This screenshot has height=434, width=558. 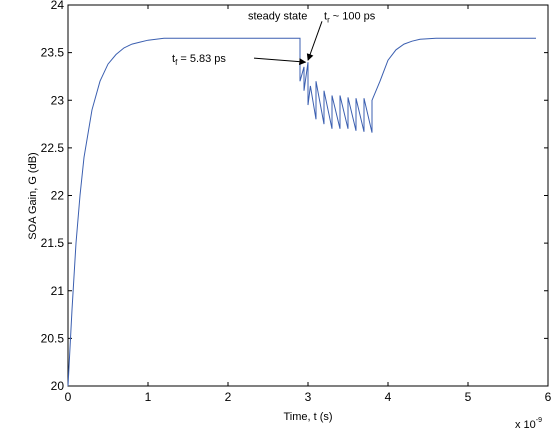 I want to click on y-tick-labels: 20 20.5 21 21.5 22 22.5 23 23.5 24, so click(x=53, y=196).